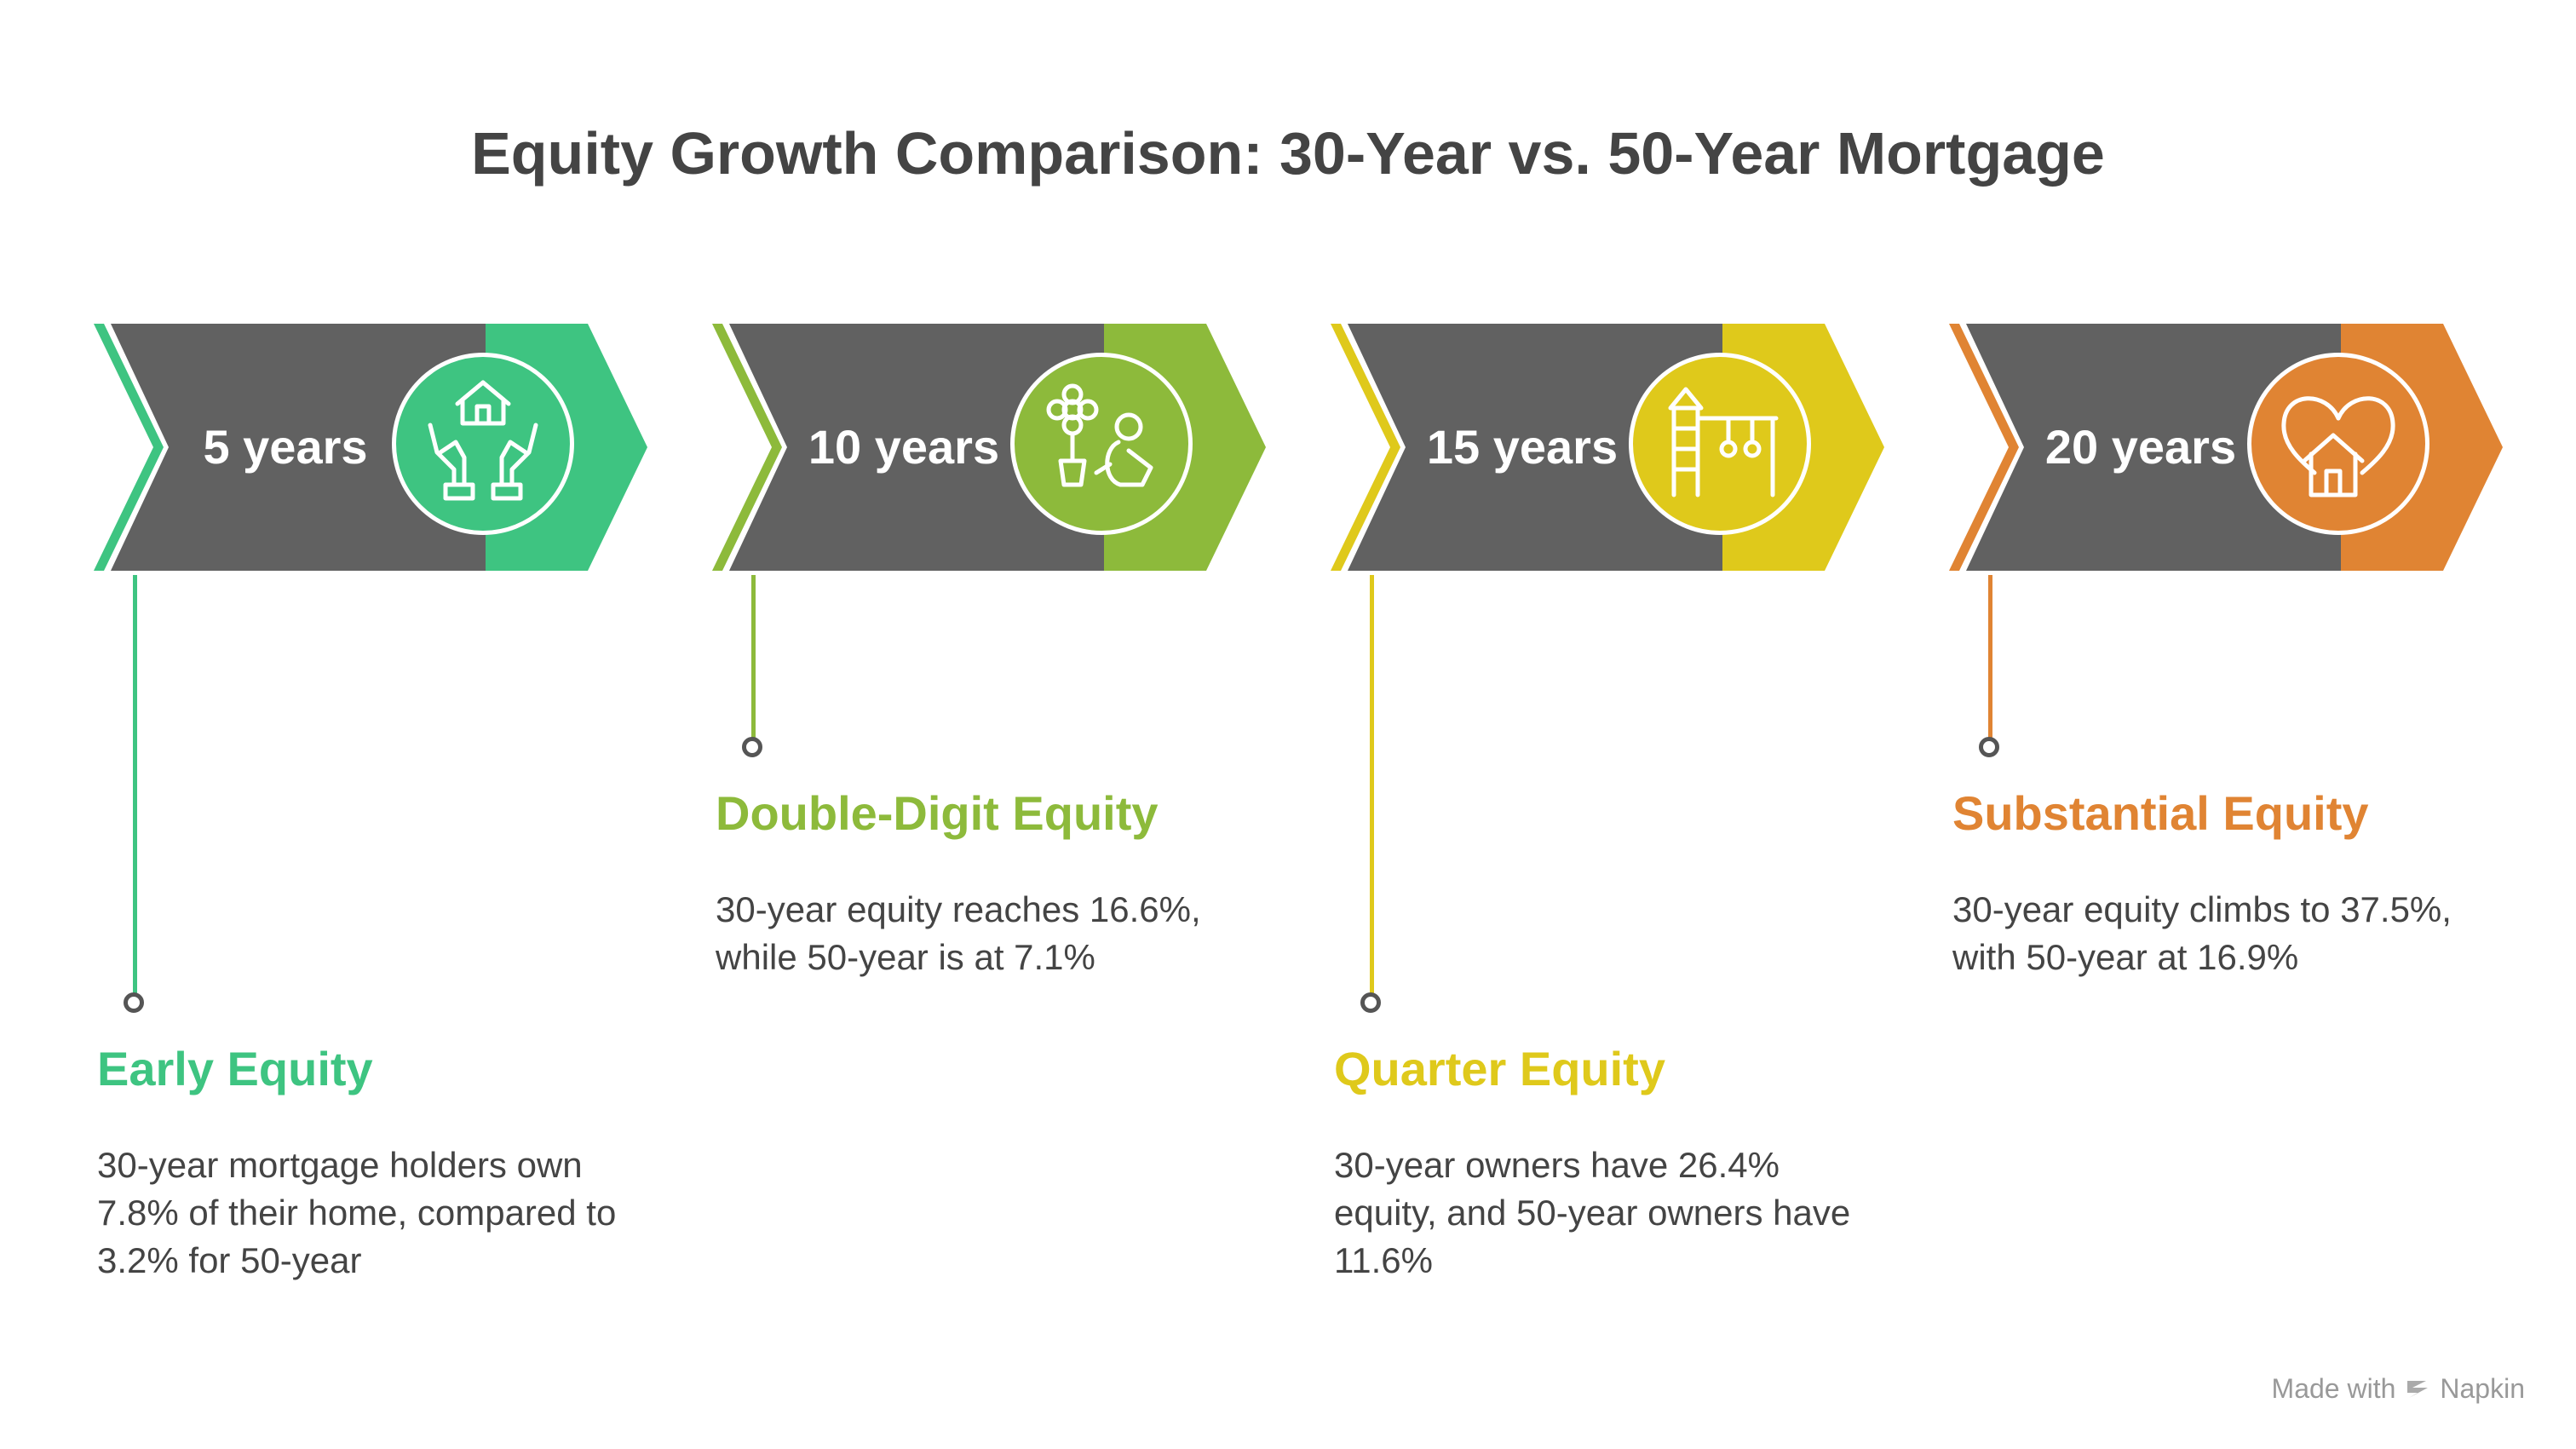 Image resolution: width=2576 pixels, height=1449 pixels. What do you see at coordinates (285, 447) in the screenshot?
I see `years-label: 5 years` at bounding box center [285, 447].